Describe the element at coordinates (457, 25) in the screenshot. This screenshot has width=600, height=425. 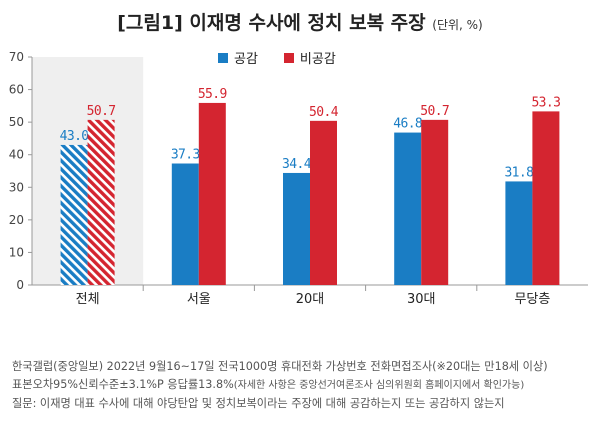
I see `chart-unit: (단위, %)` at that location.